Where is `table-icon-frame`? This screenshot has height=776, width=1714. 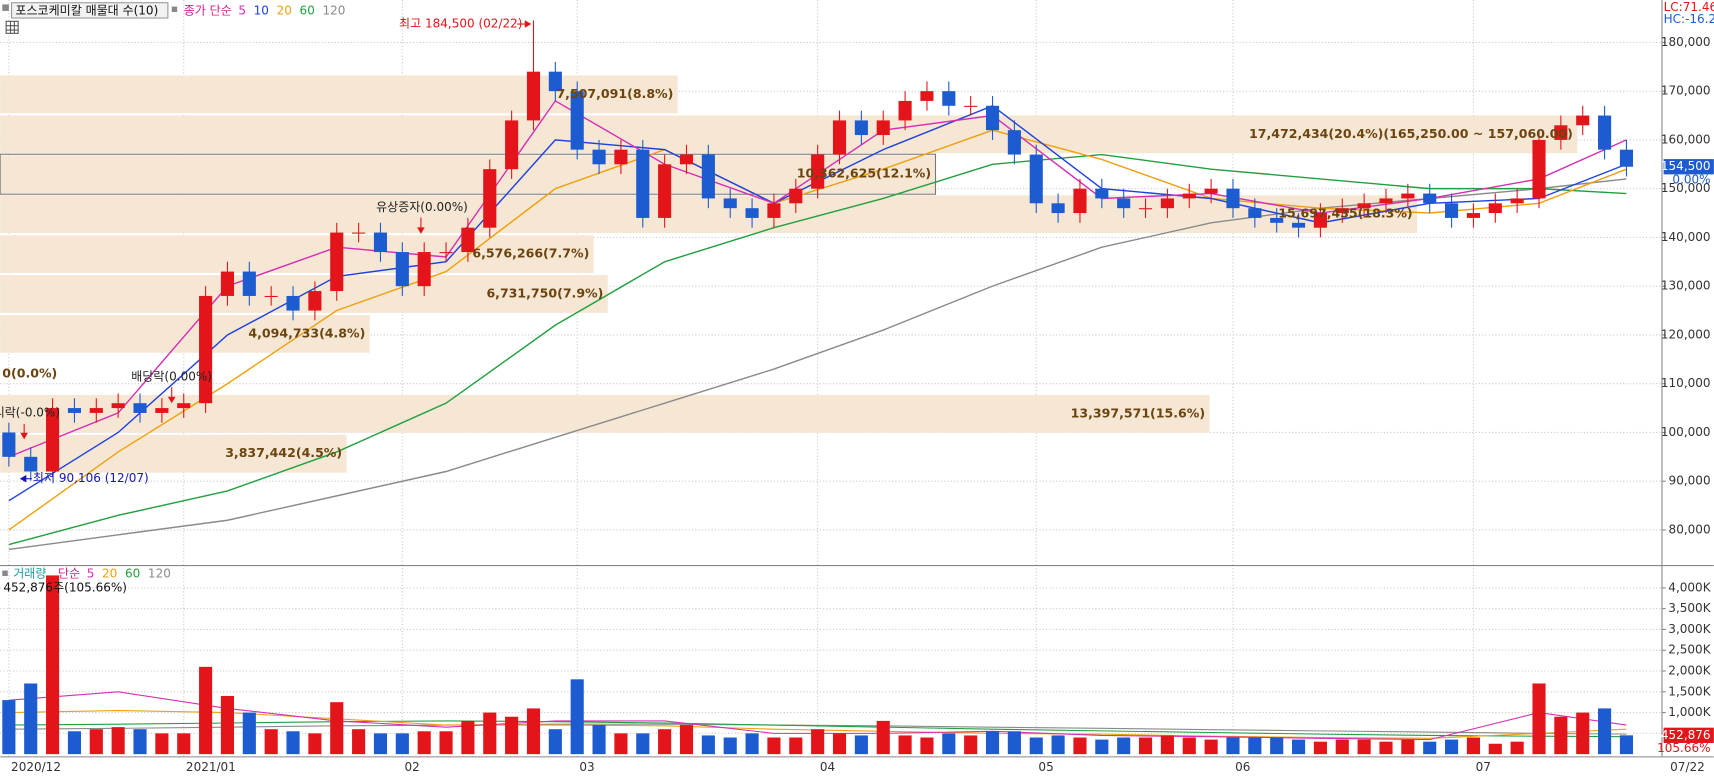 table-icon-frame is located at coordinates (12, 27).